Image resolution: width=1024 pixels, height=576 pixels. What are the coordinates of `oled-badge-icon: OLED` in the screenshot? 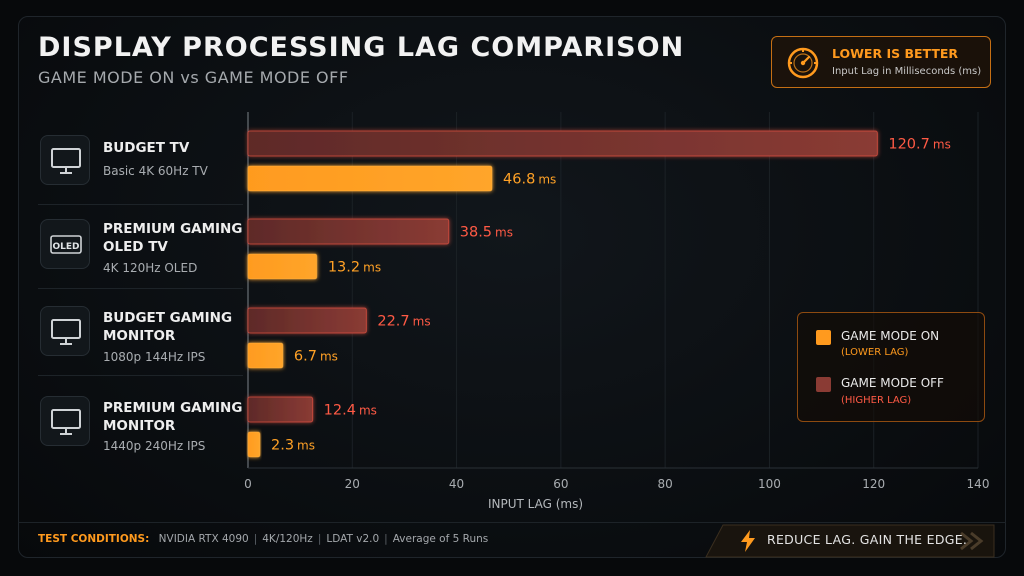 It's located at (65, 244).